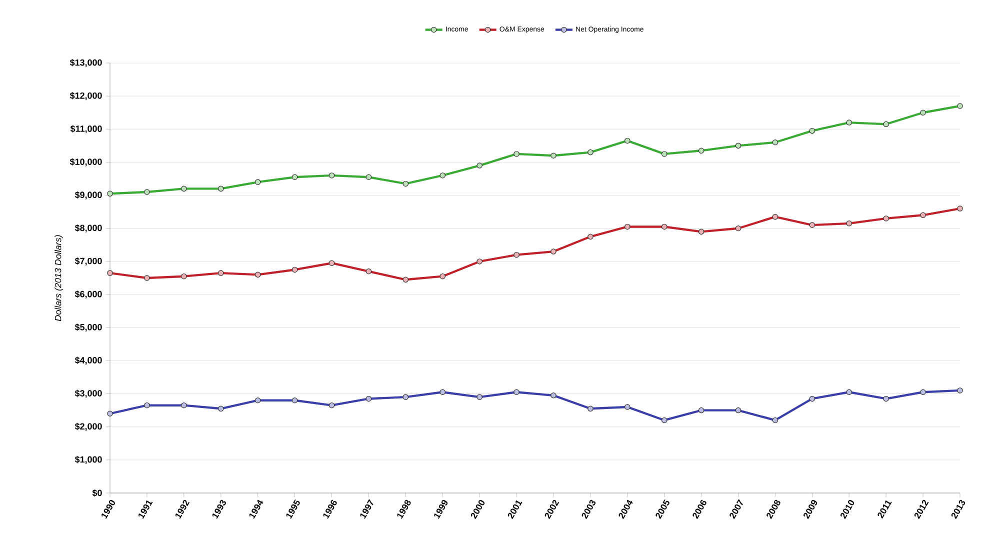 This screenshot has width=981, height=541. I want to click on y-tick-label: $10,000, so click(86, 162).